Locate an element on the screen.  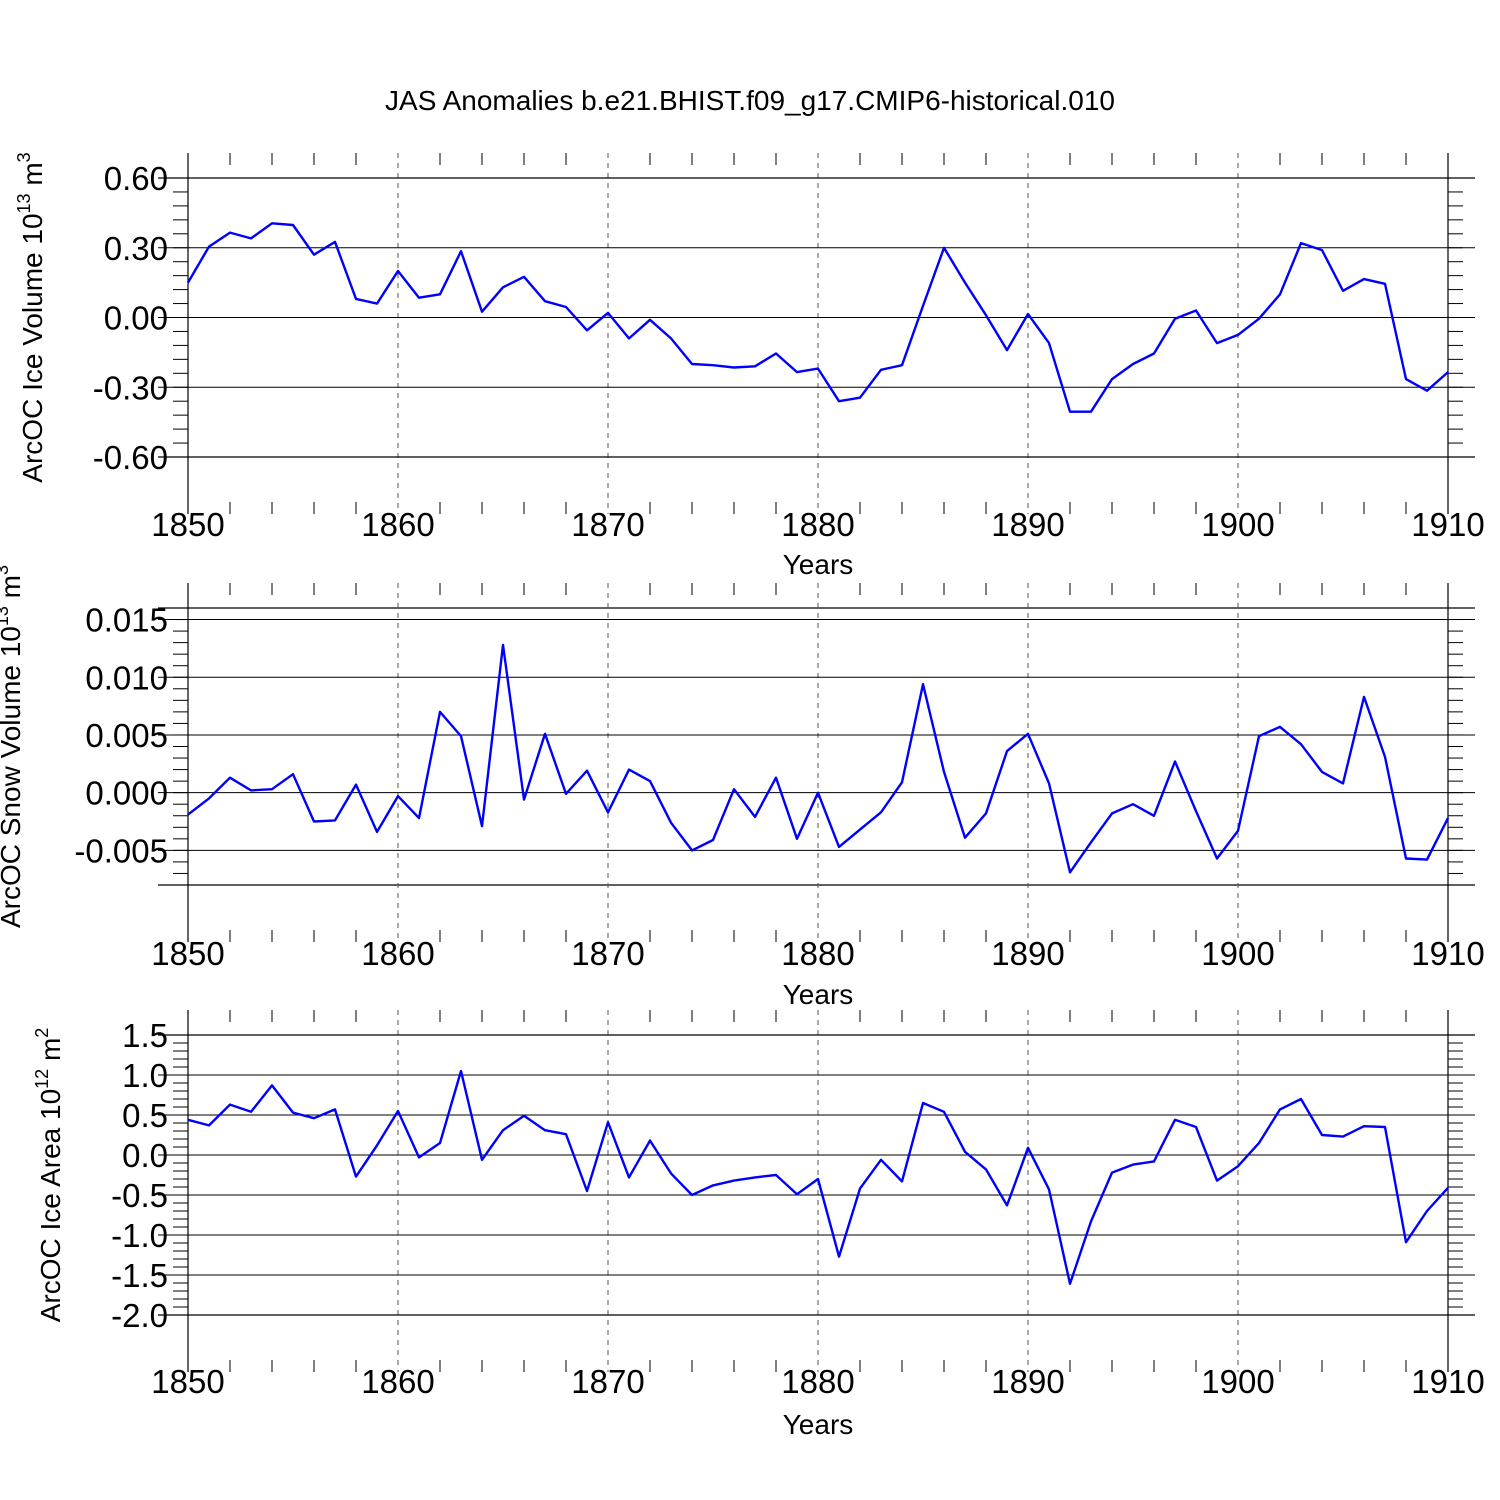
y-axis-title: ArcOC Snow Volume 1013 m3 is located at coordinates (13, 746).